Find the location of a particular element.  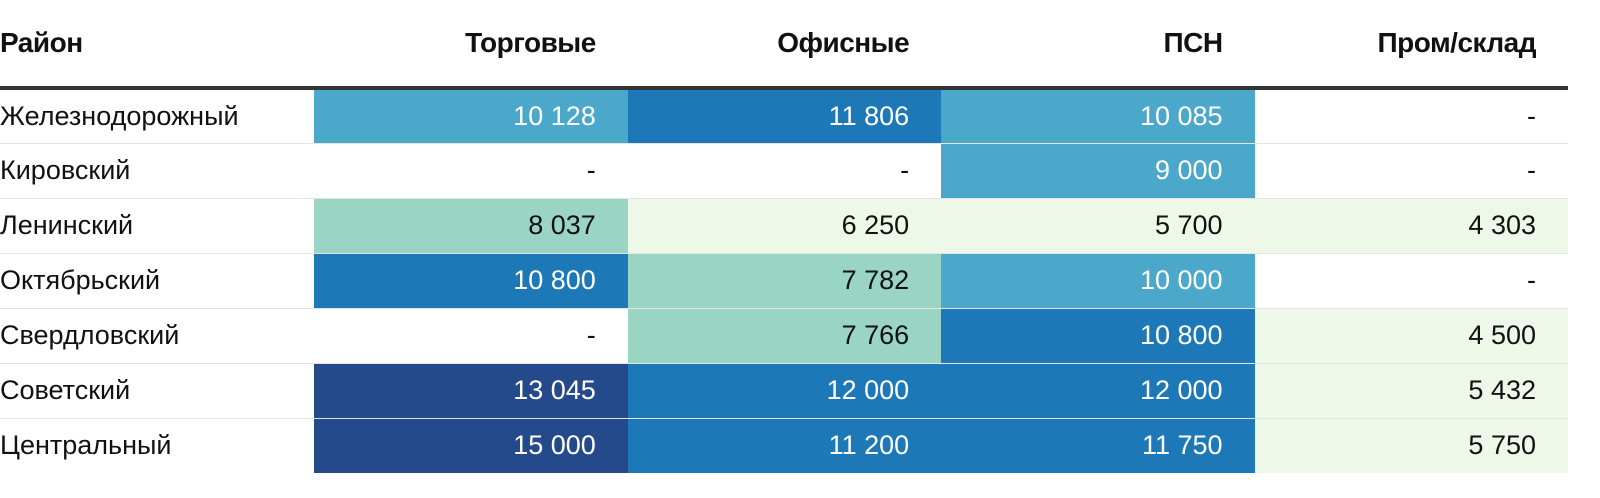

district-name-cell: Советский is located at coordinates (157, 391).